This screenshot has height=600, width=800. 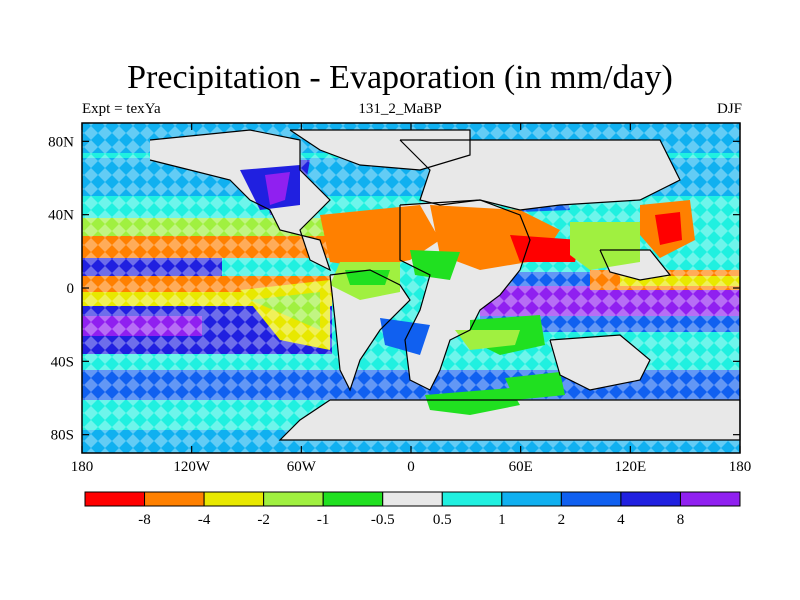 What do you see at coordinates (383, 520) in the screenshot?
I see `colorbar-label: -0.5` at bounding box center [383, 520].